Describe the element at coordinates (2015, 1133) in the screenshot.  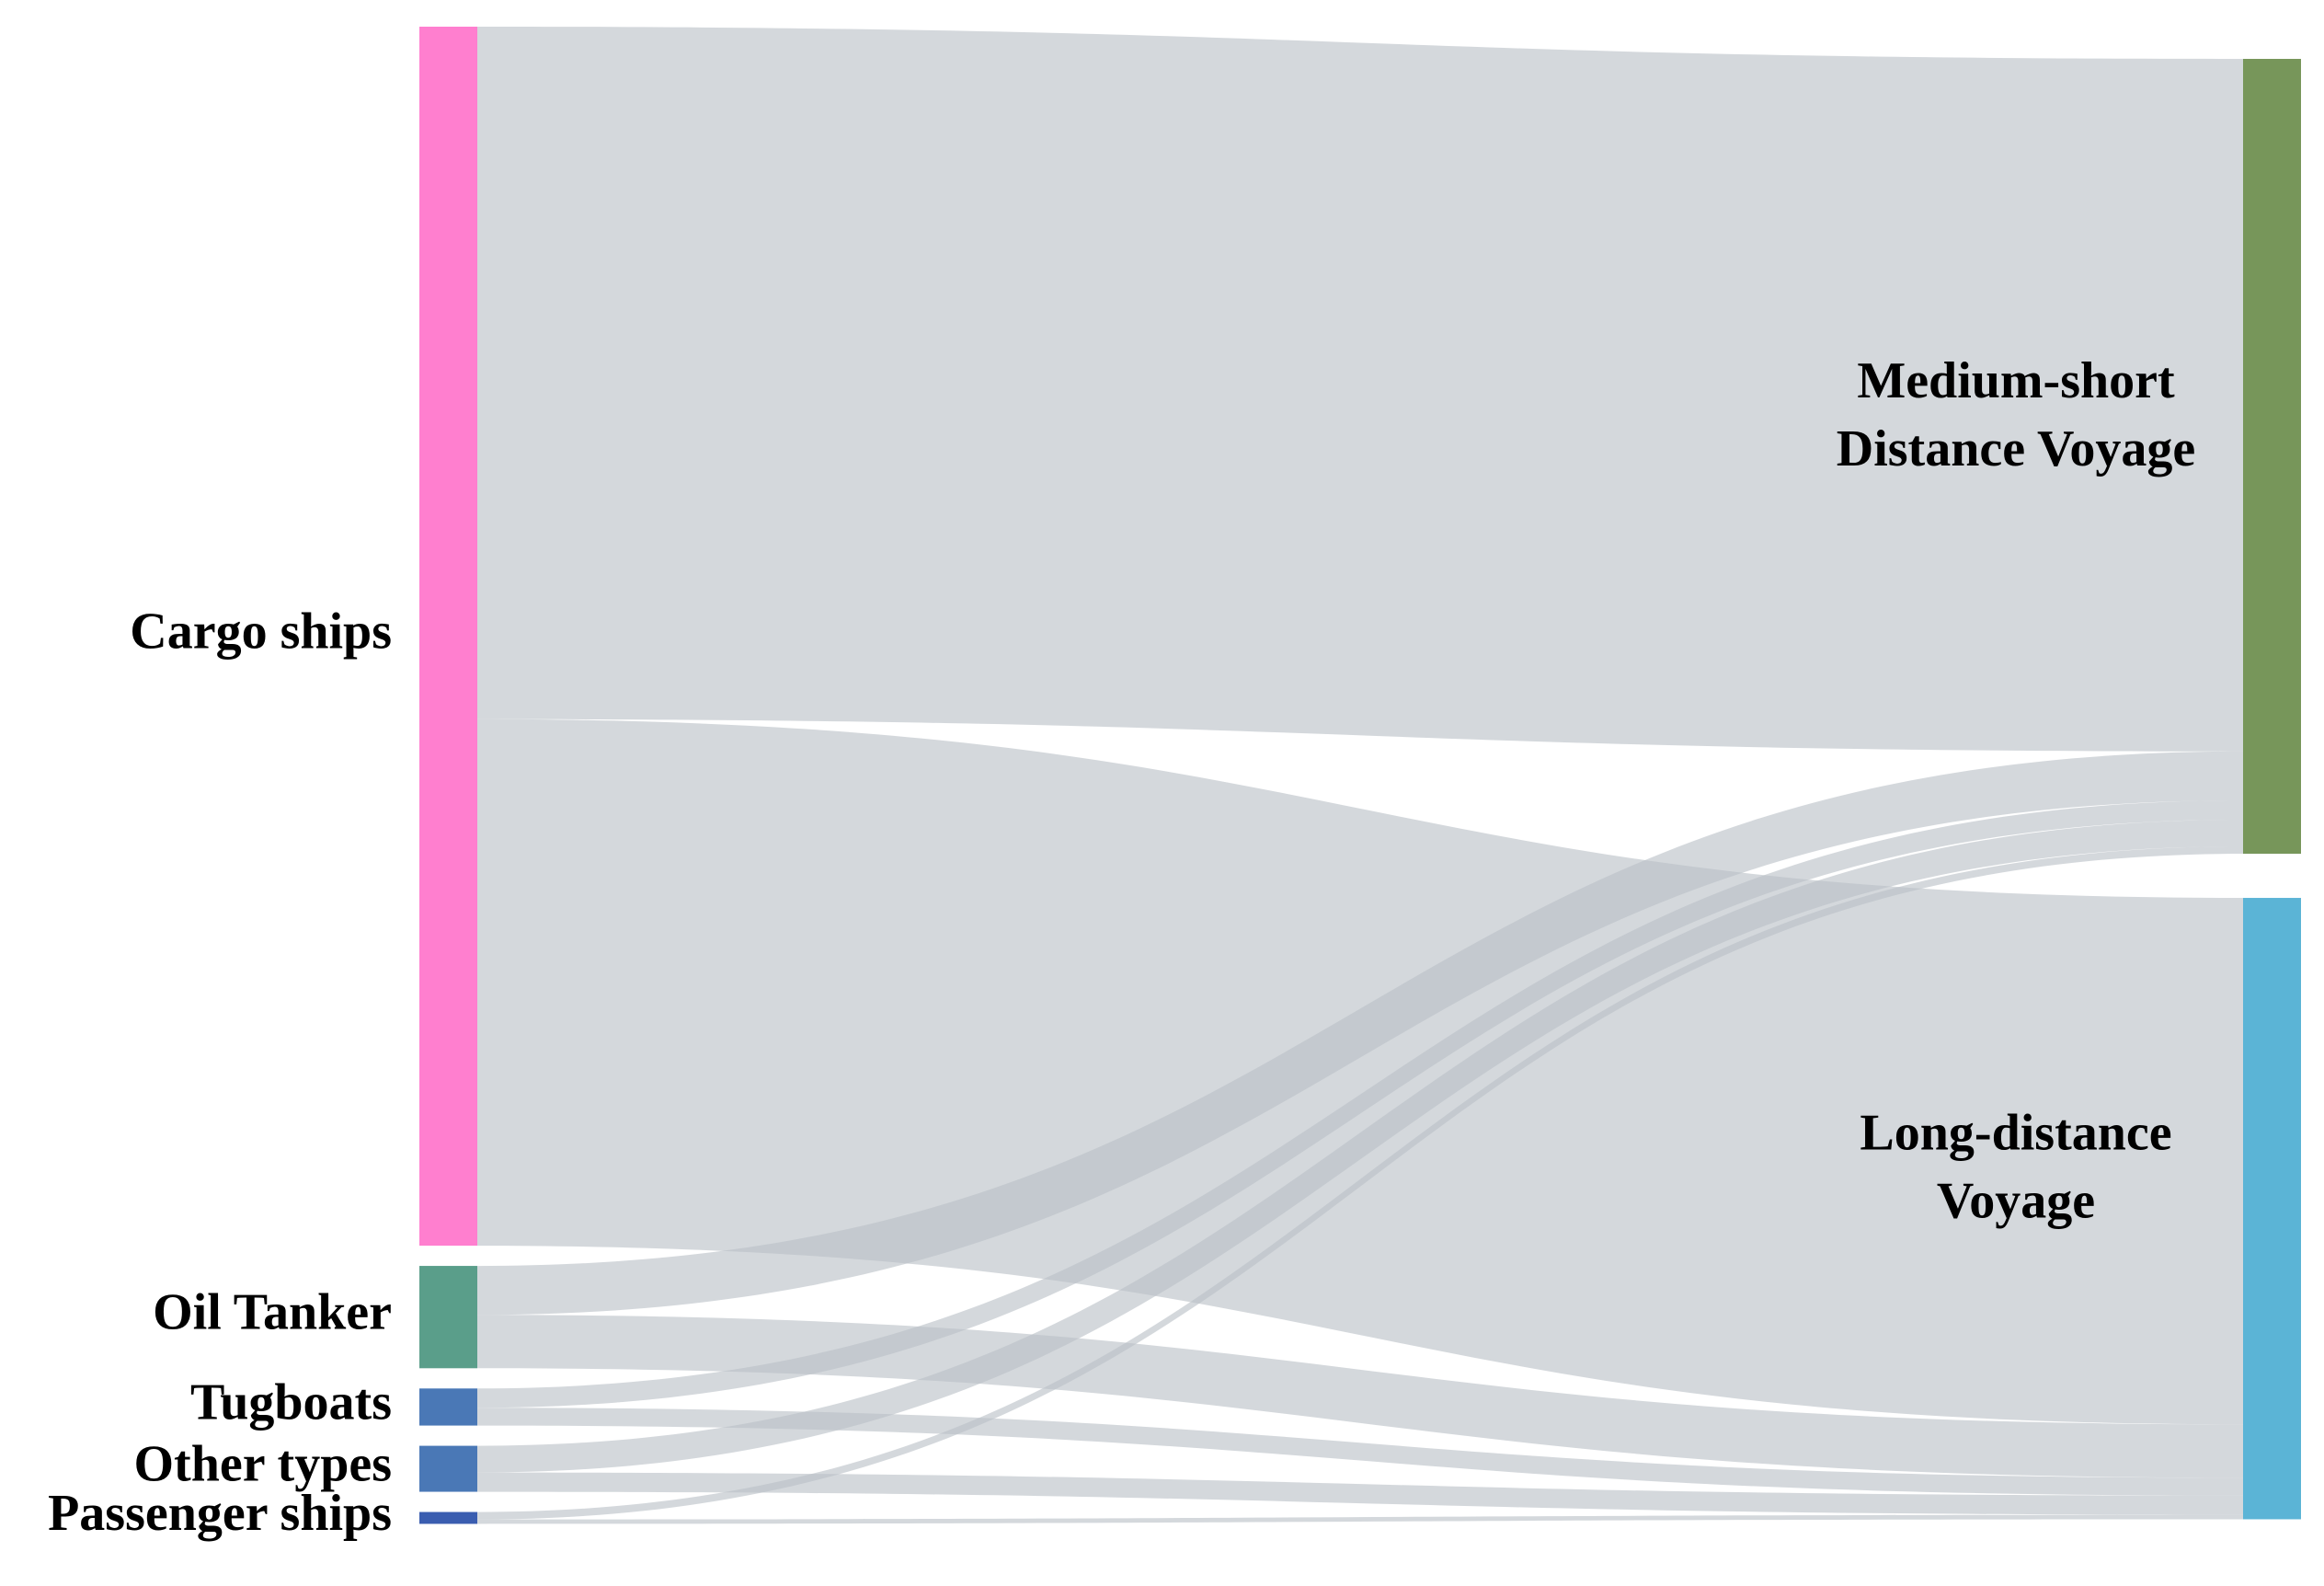
I see `node-label: Long-distance` at that location.